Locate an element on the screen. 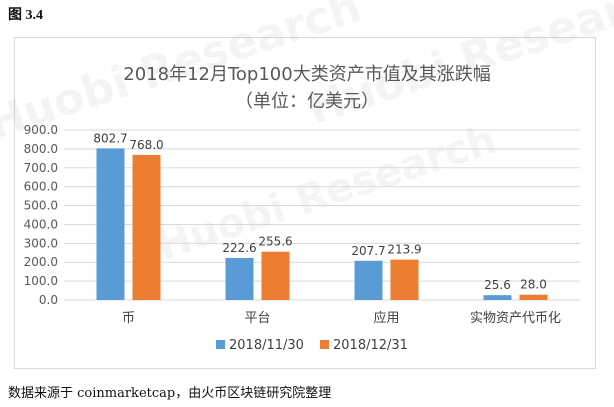  y-tick-label: 100.0 is located at coordinates (41, 281).